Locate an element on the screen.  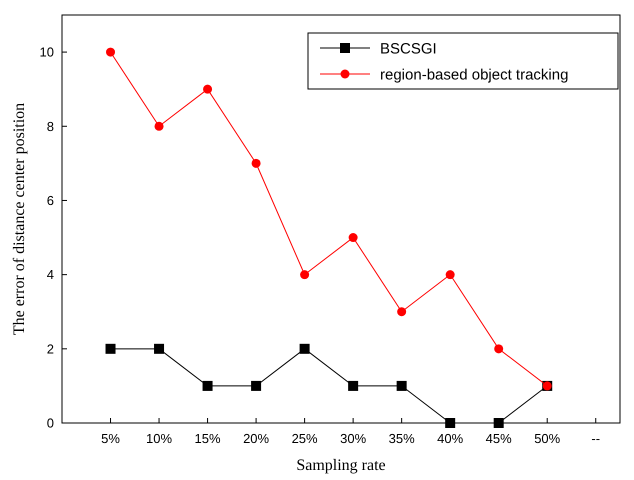
x-tick-label: 50% is located at coordinates (547, 438).